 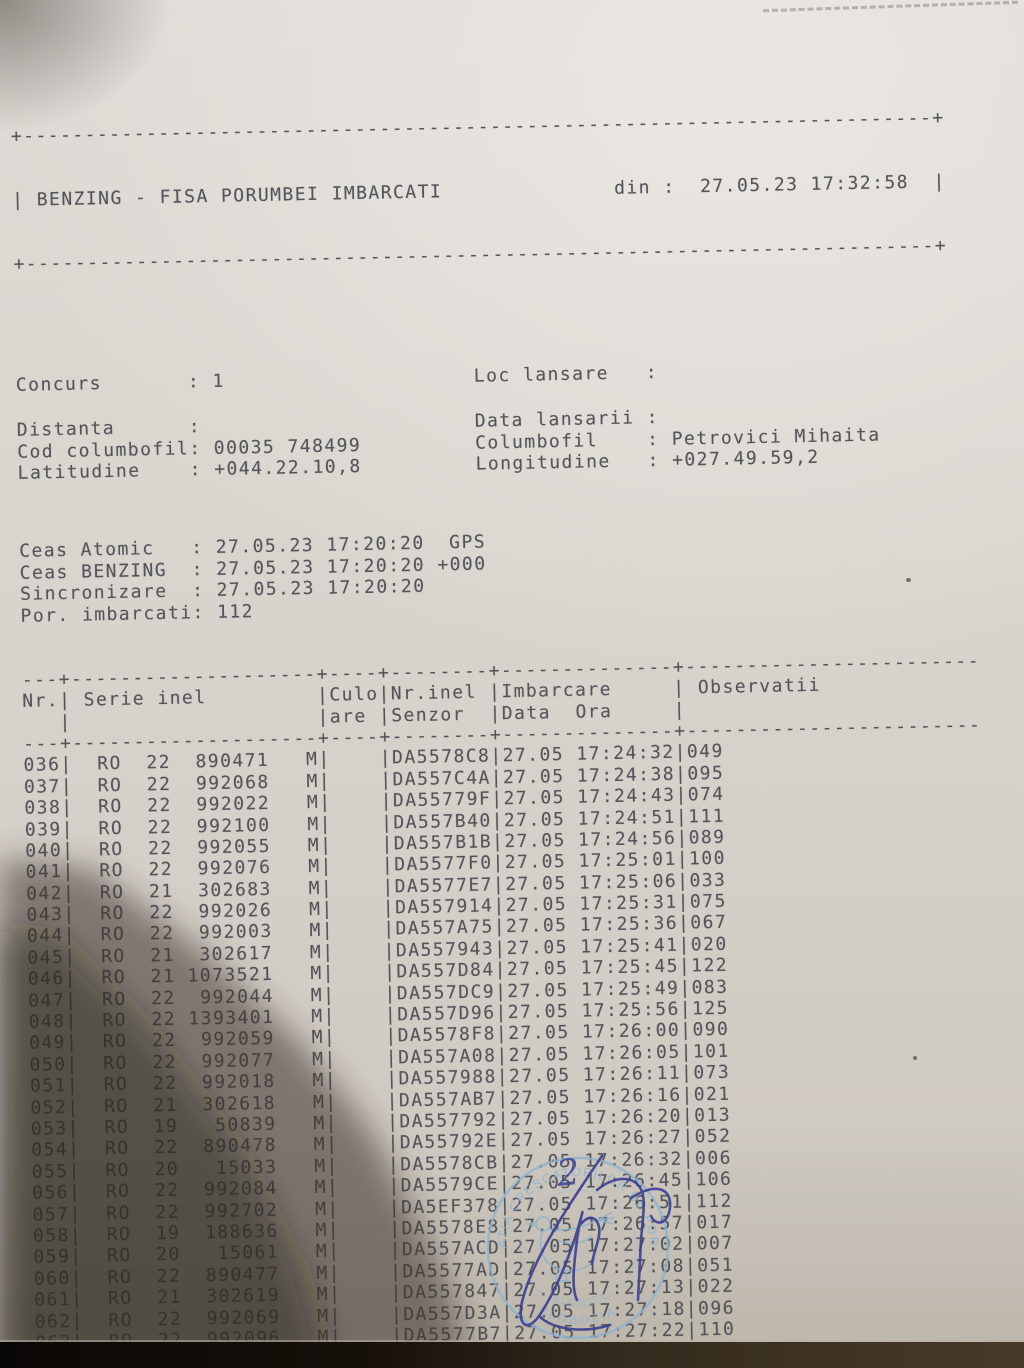 What do you see at coordinates (572, 374) in the screenshot?
I see `info-label-value: Loc lansare :` at bounding box center [572, 374].